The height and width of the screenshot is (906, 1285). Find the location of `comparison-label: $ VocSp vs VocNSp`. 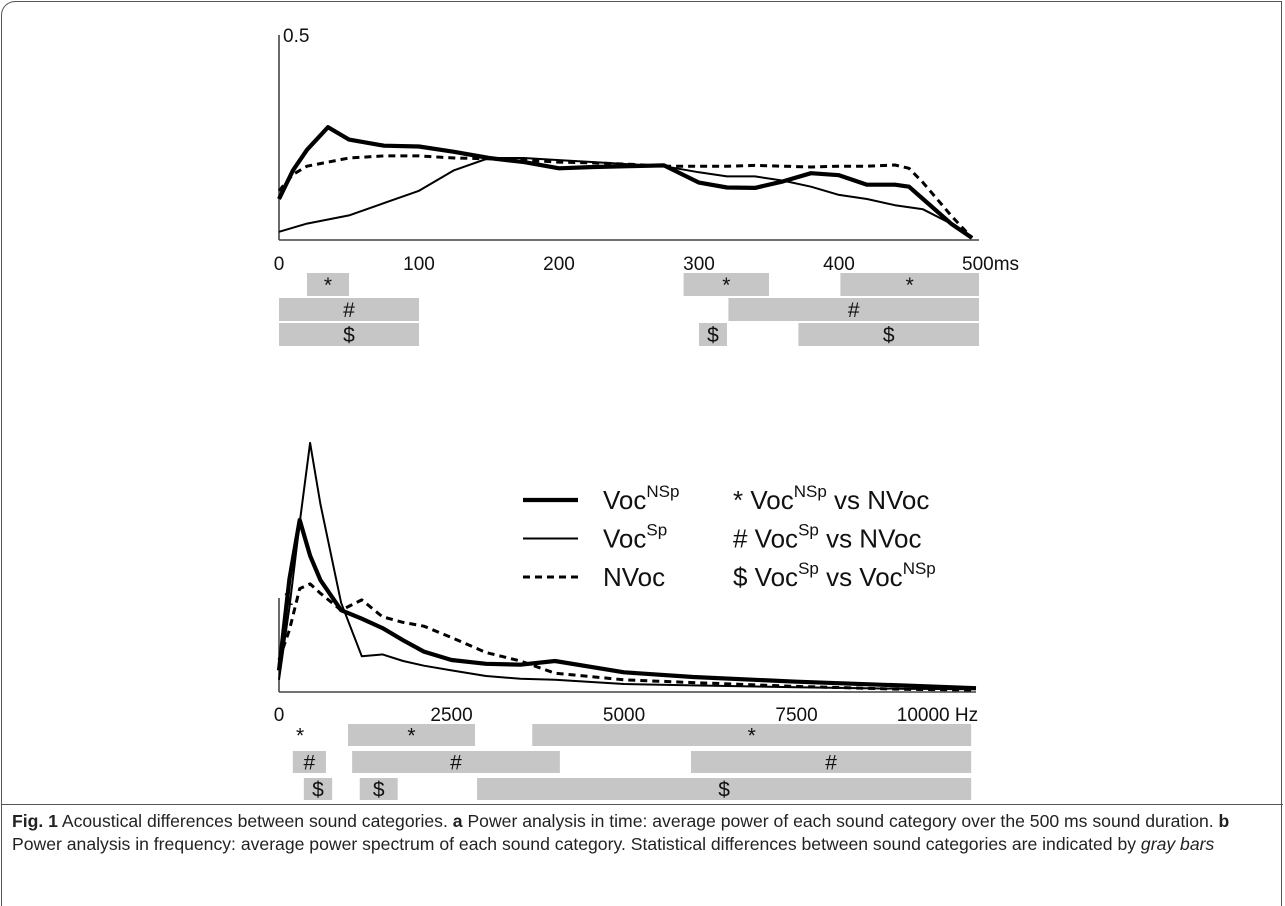

comparison-label: $ VocSp vs VocNSp is located at coordinates (834, 575).